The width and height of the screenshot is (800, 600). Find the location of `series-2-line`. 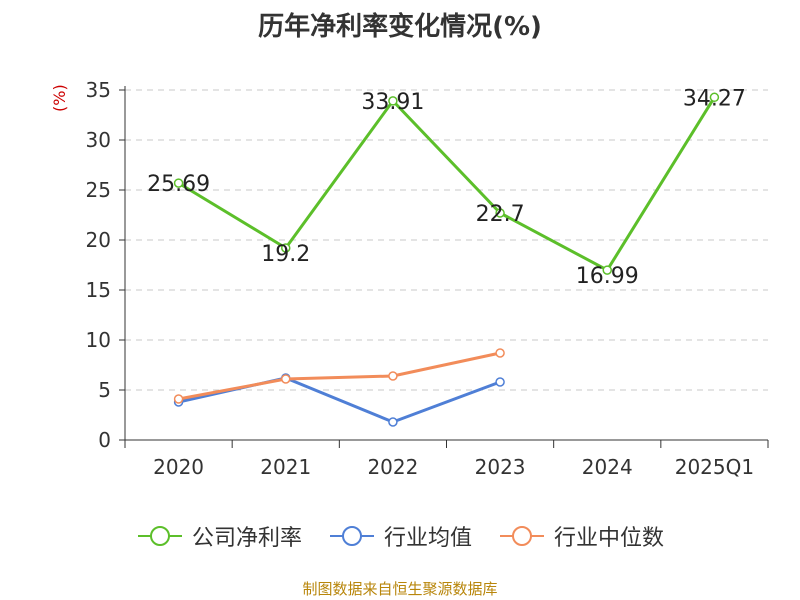

series-2-line is located at coordinates (339, 400).